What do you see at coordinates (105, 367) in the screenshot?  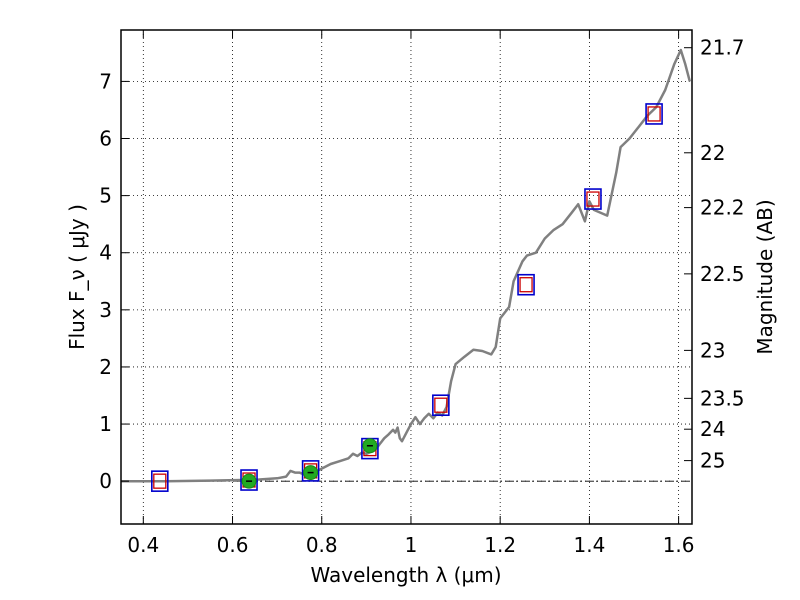 I see `y-tick-label: 2` at bounding box center [105, 367].